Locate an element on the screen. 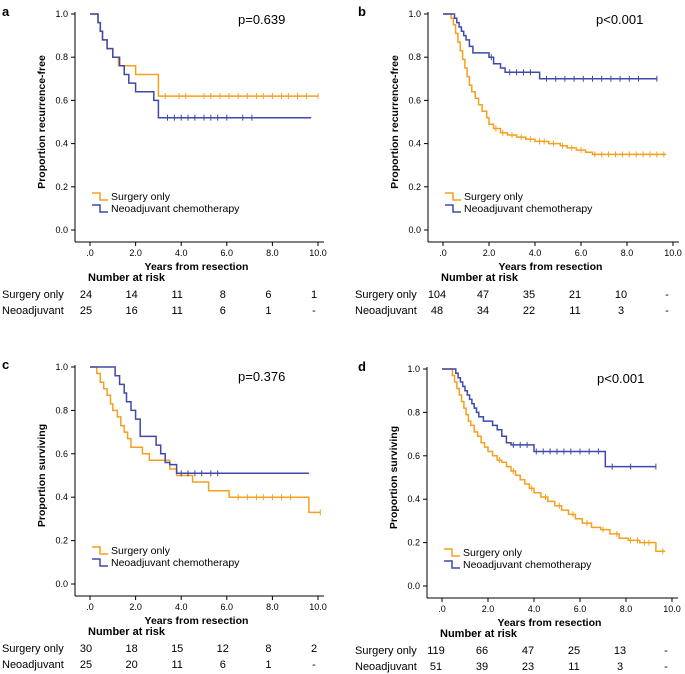 The image size is (685, 674). risk-count: 13 is located at coordinates (620, 651).